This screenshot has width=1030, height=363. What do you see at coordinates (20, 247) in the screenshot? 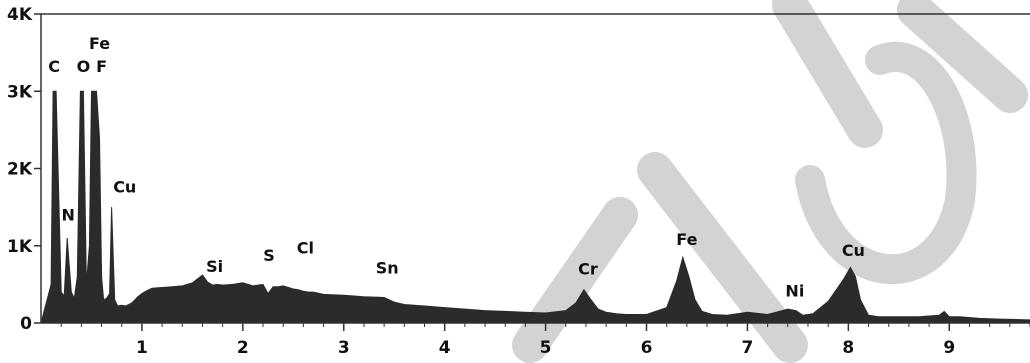
I see `y-tick-label: 1K` at bounding box center [20, 247].